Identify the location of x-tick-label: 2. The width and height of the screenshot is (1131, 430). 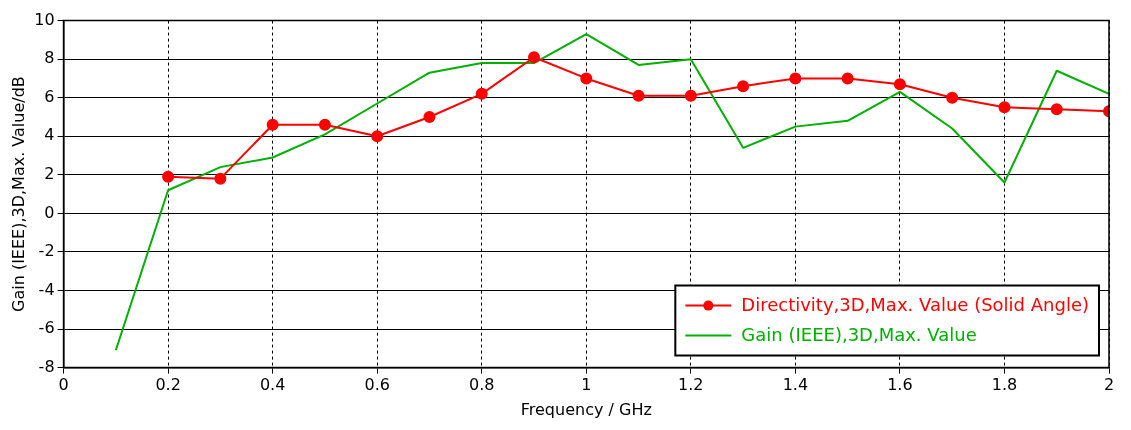
(1109, 385).